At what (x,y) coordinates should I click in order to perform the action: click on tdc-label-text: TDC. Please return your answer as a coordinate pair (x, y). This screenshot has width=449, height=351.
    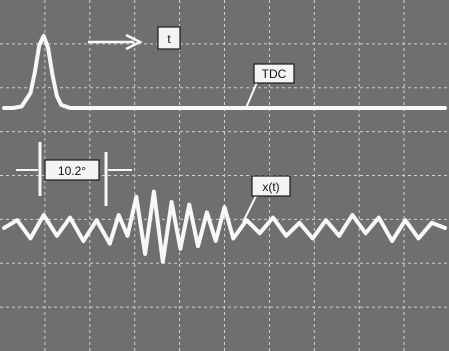
    Looking at the image, I should click on (274, 74).